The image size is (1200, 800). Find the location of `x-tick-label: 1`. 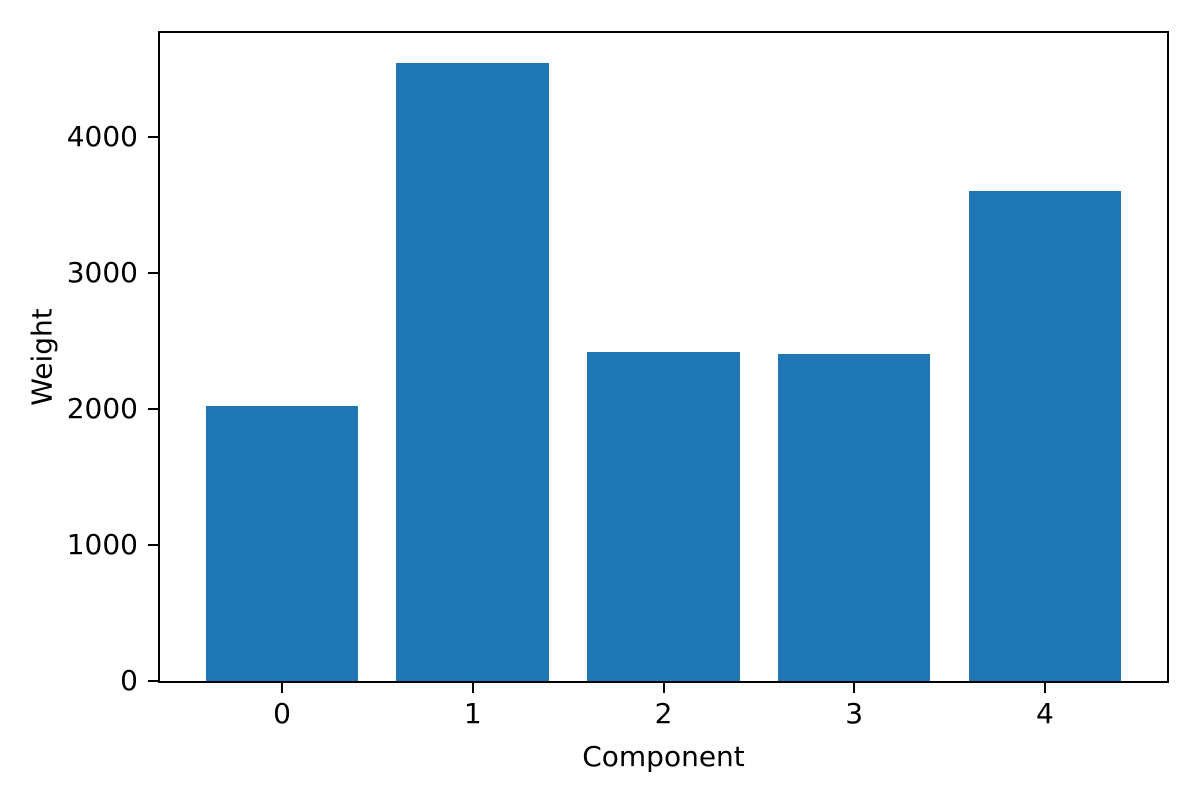

x-tick-label: 1 is located at coordinates (472, 713).